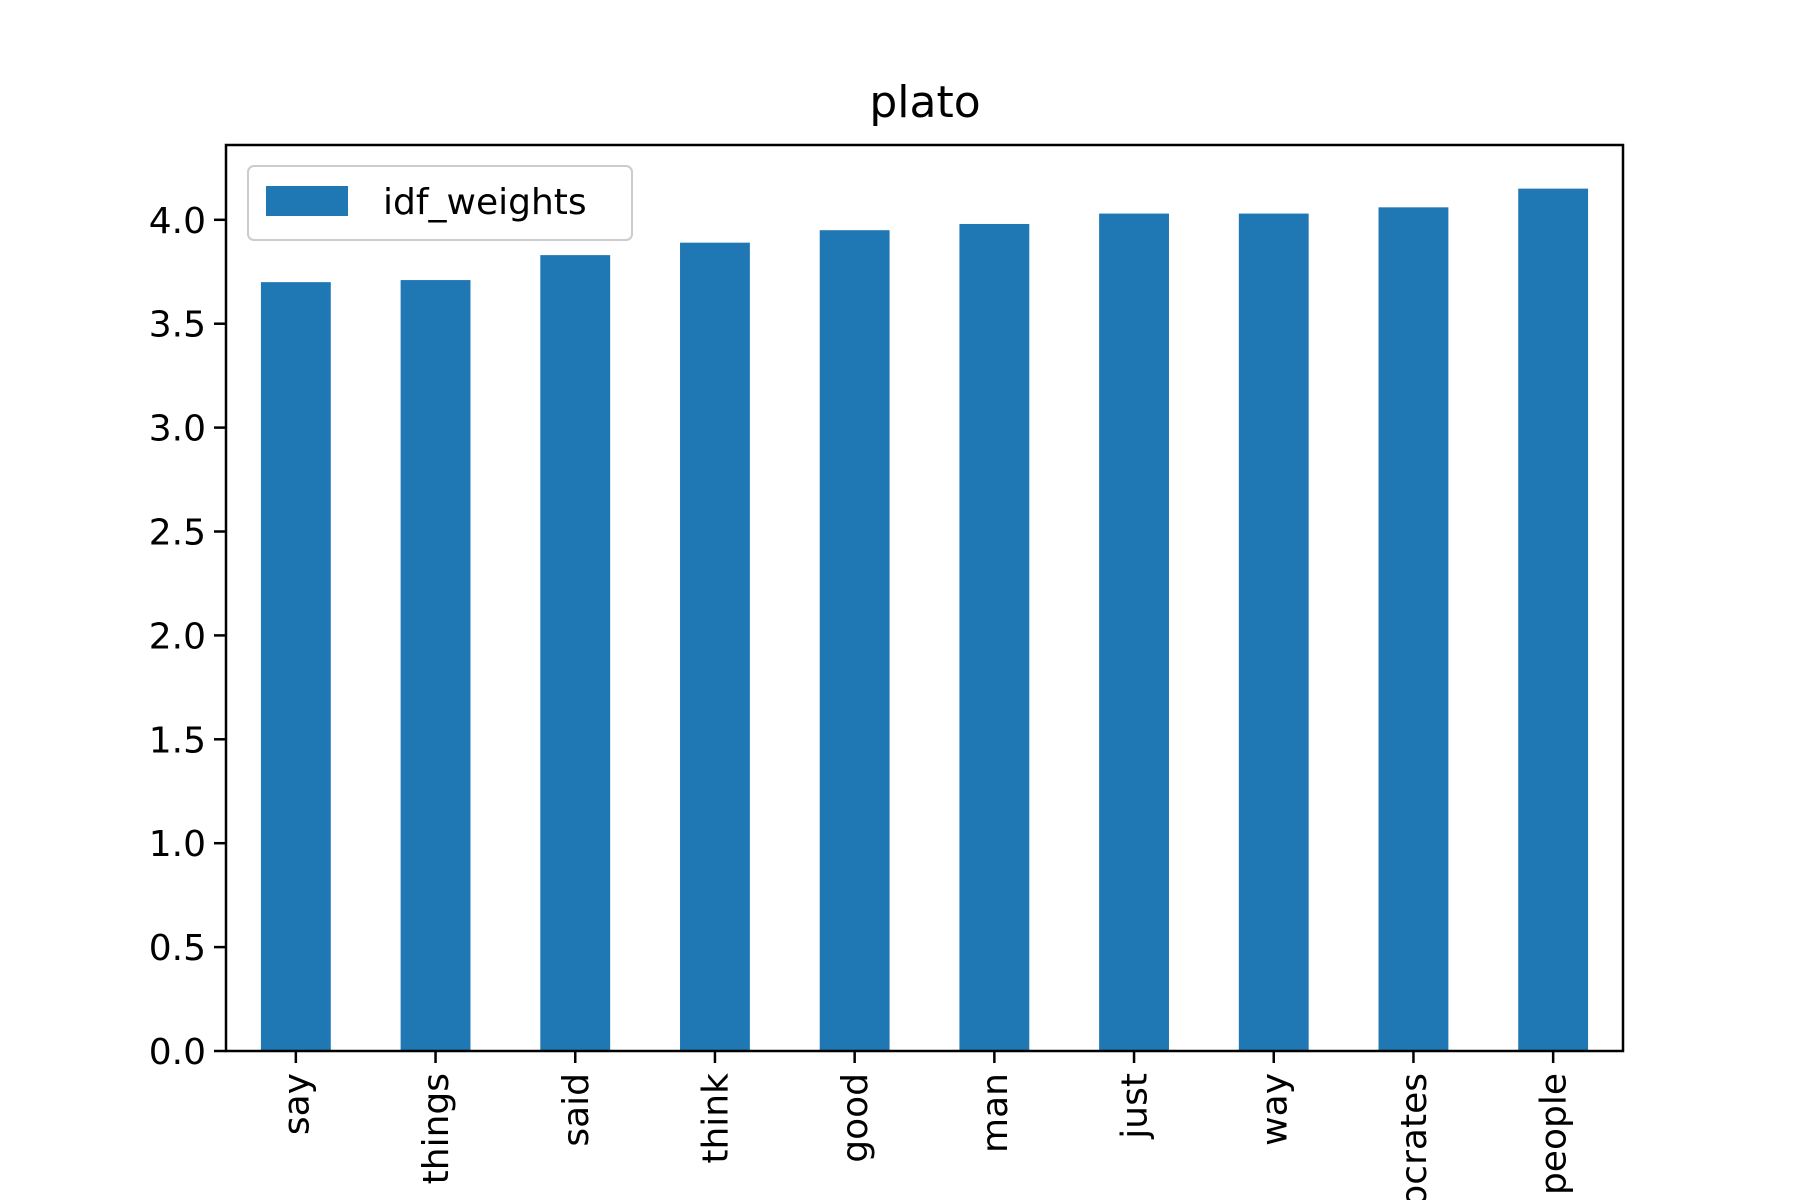 The image size is (1800, 1204). Describe the element at coordinates (1414, 1136) in the screenshot. I see `x-tick-label-socrates: socrates` at that location.